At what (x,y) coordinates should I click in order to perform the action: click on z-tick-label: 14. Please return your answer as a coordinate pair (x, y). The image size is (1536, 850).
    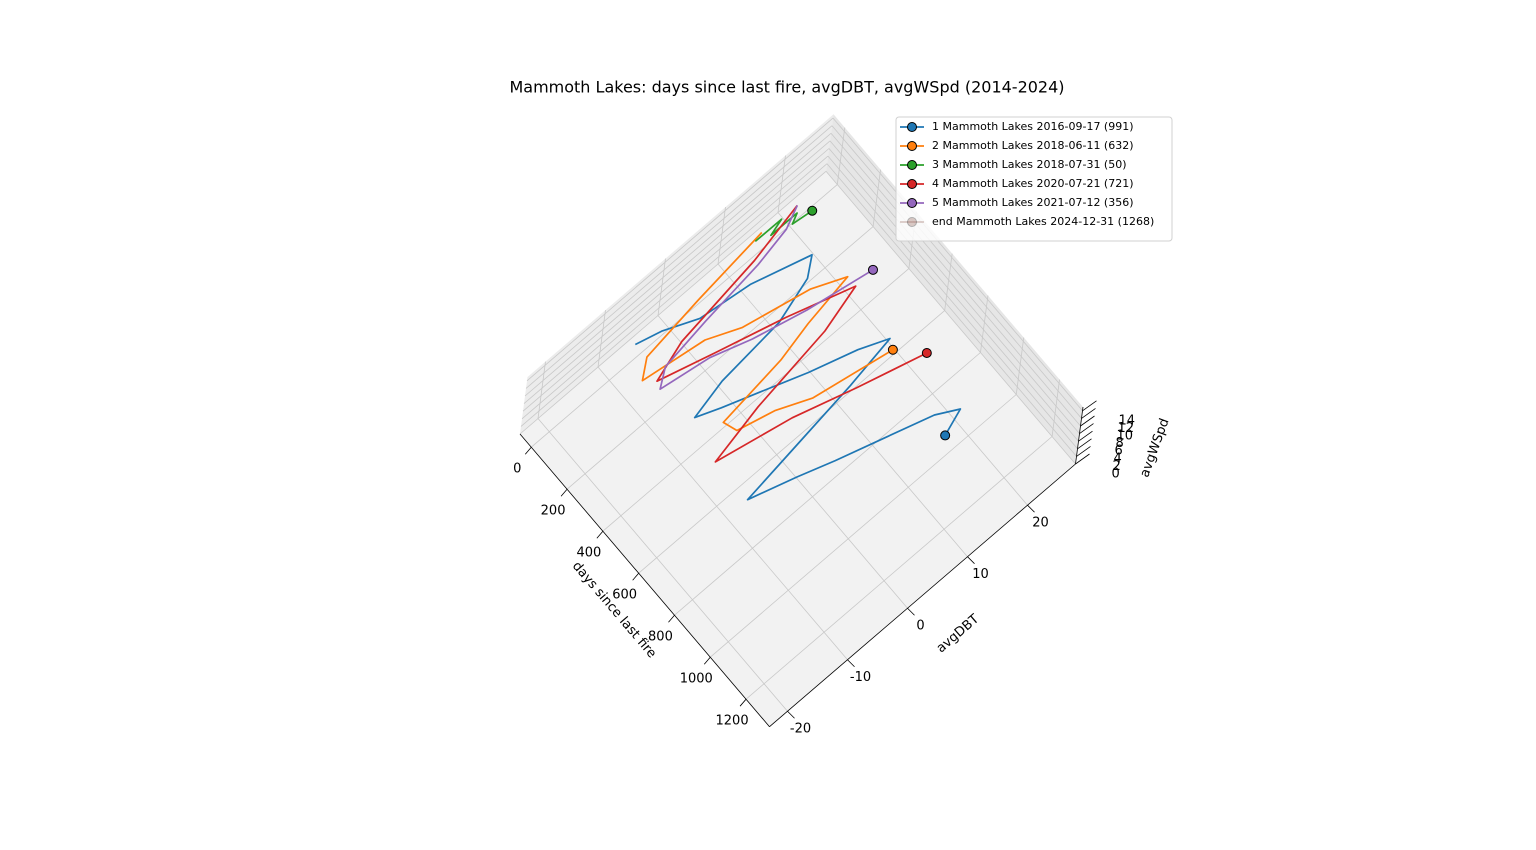
    Looking at the image, I should click on (1127, 420).